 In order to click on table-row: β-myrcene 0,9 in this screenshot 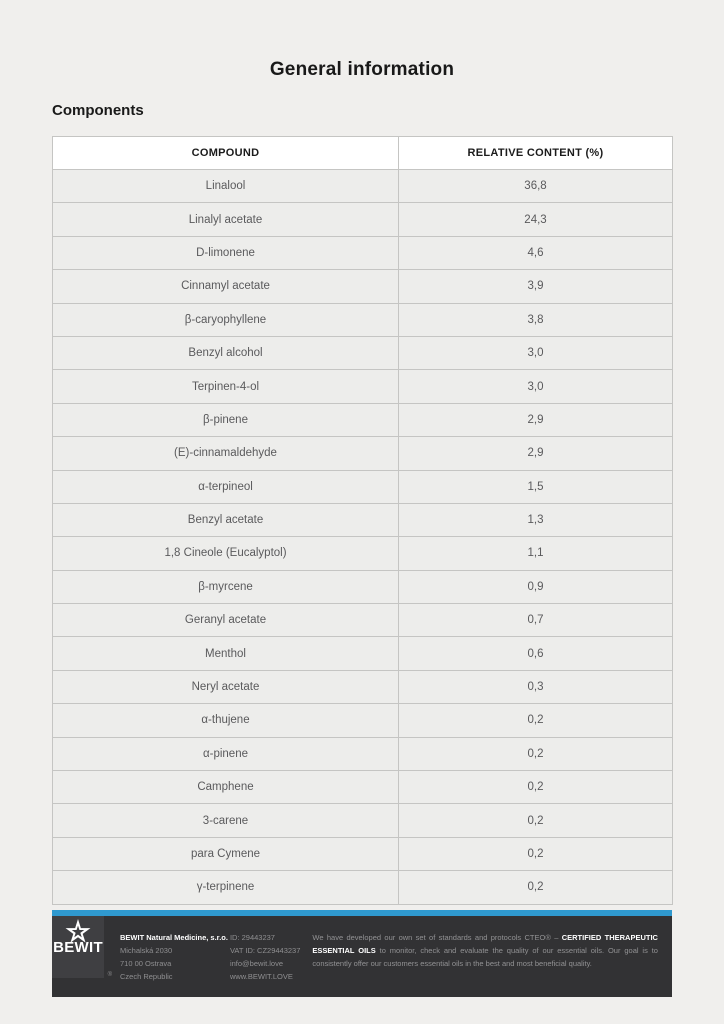, I will do `click(362, 587)`.